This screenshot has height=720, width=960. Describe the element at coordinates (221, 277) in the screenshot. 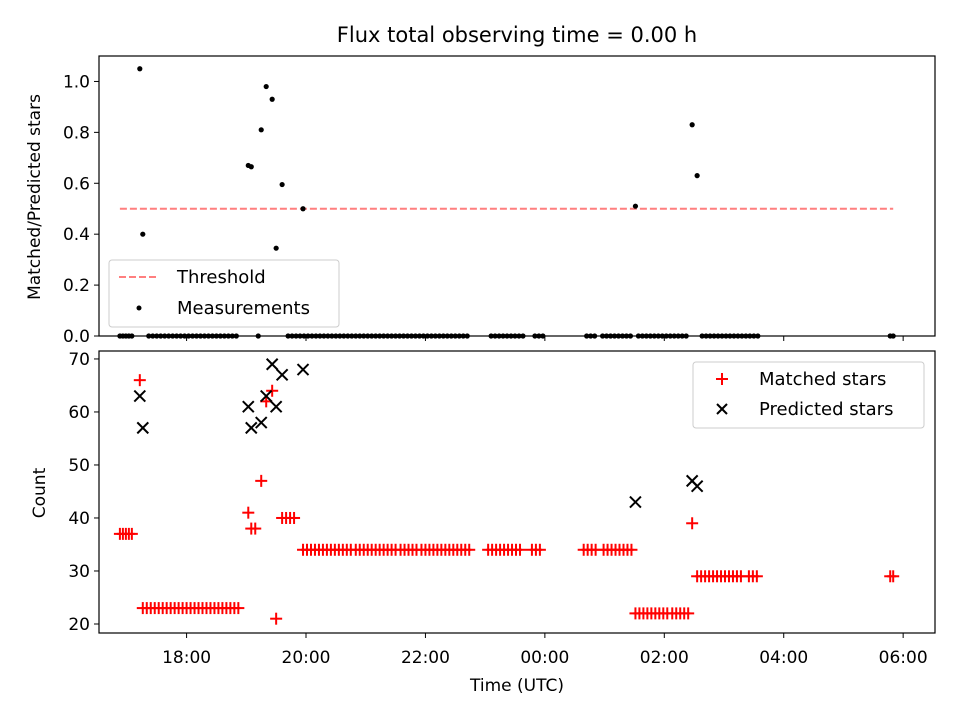

I see `threshold-legend-label: Threshold` at that location.